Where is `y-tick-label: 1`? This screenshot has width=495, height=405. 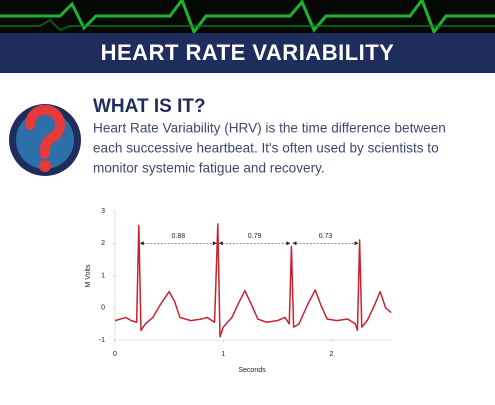
y-tick-label: 1 is located at coordinates (103, 275).